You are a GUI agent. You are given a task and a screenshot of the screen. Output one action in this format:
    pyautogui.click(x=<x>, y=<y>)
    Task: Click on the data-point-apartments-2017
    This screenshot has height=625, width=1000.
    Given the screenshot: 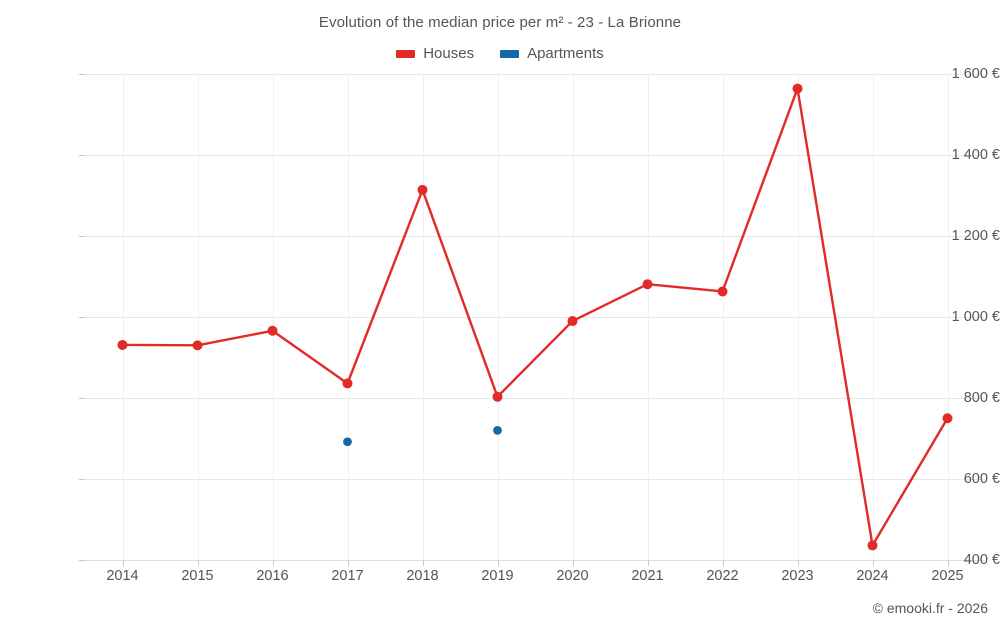 What is the action you would take?
    pyautogui.click(x=347, y=442)
    